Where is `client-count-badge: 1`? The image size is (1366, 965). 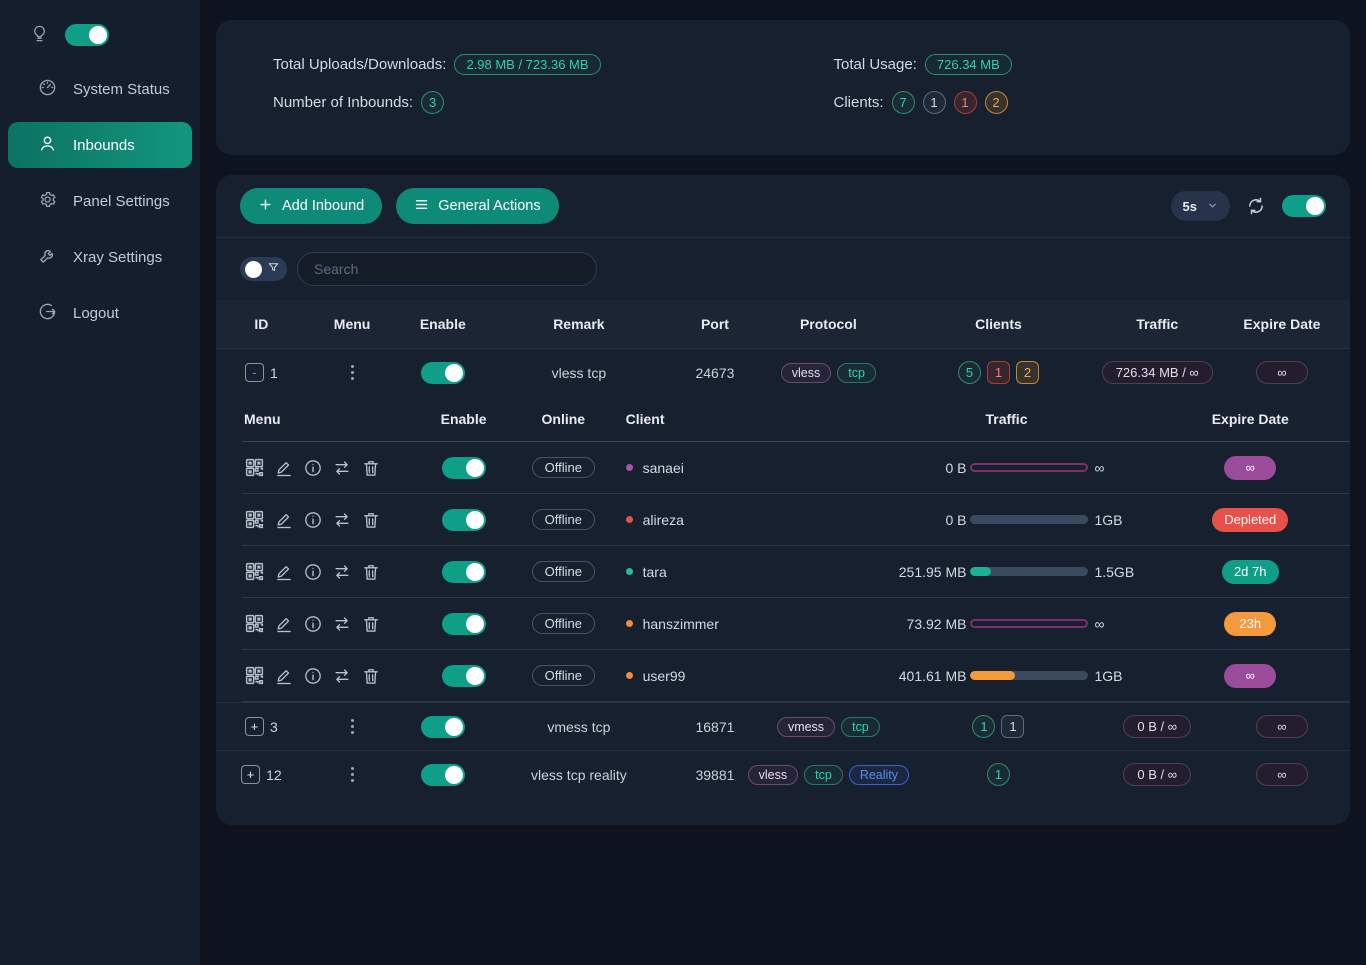
client-count-badge: 1 is located at coordinates (1013, 726).